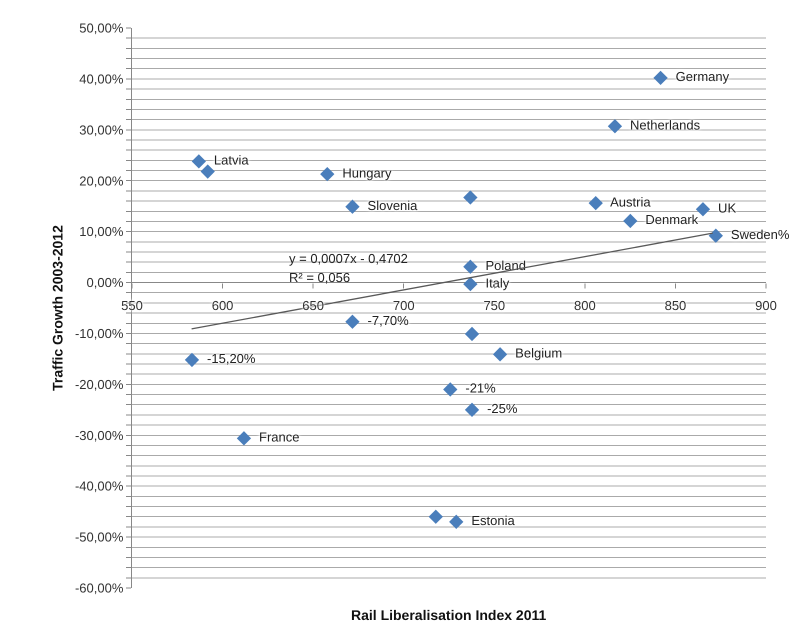 The image size is (789, 628). Describe the element at coordinates (276, 437) in the screenshot. I see `data-label: France` at that location.